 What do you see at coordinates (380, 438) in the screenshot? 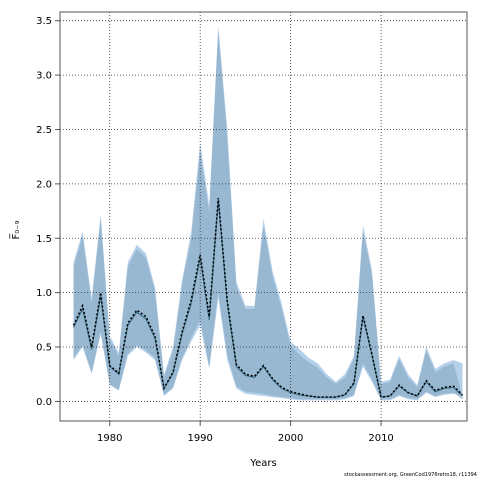
I see `x-tick-label: 2010` at bounding box center [380, 438].